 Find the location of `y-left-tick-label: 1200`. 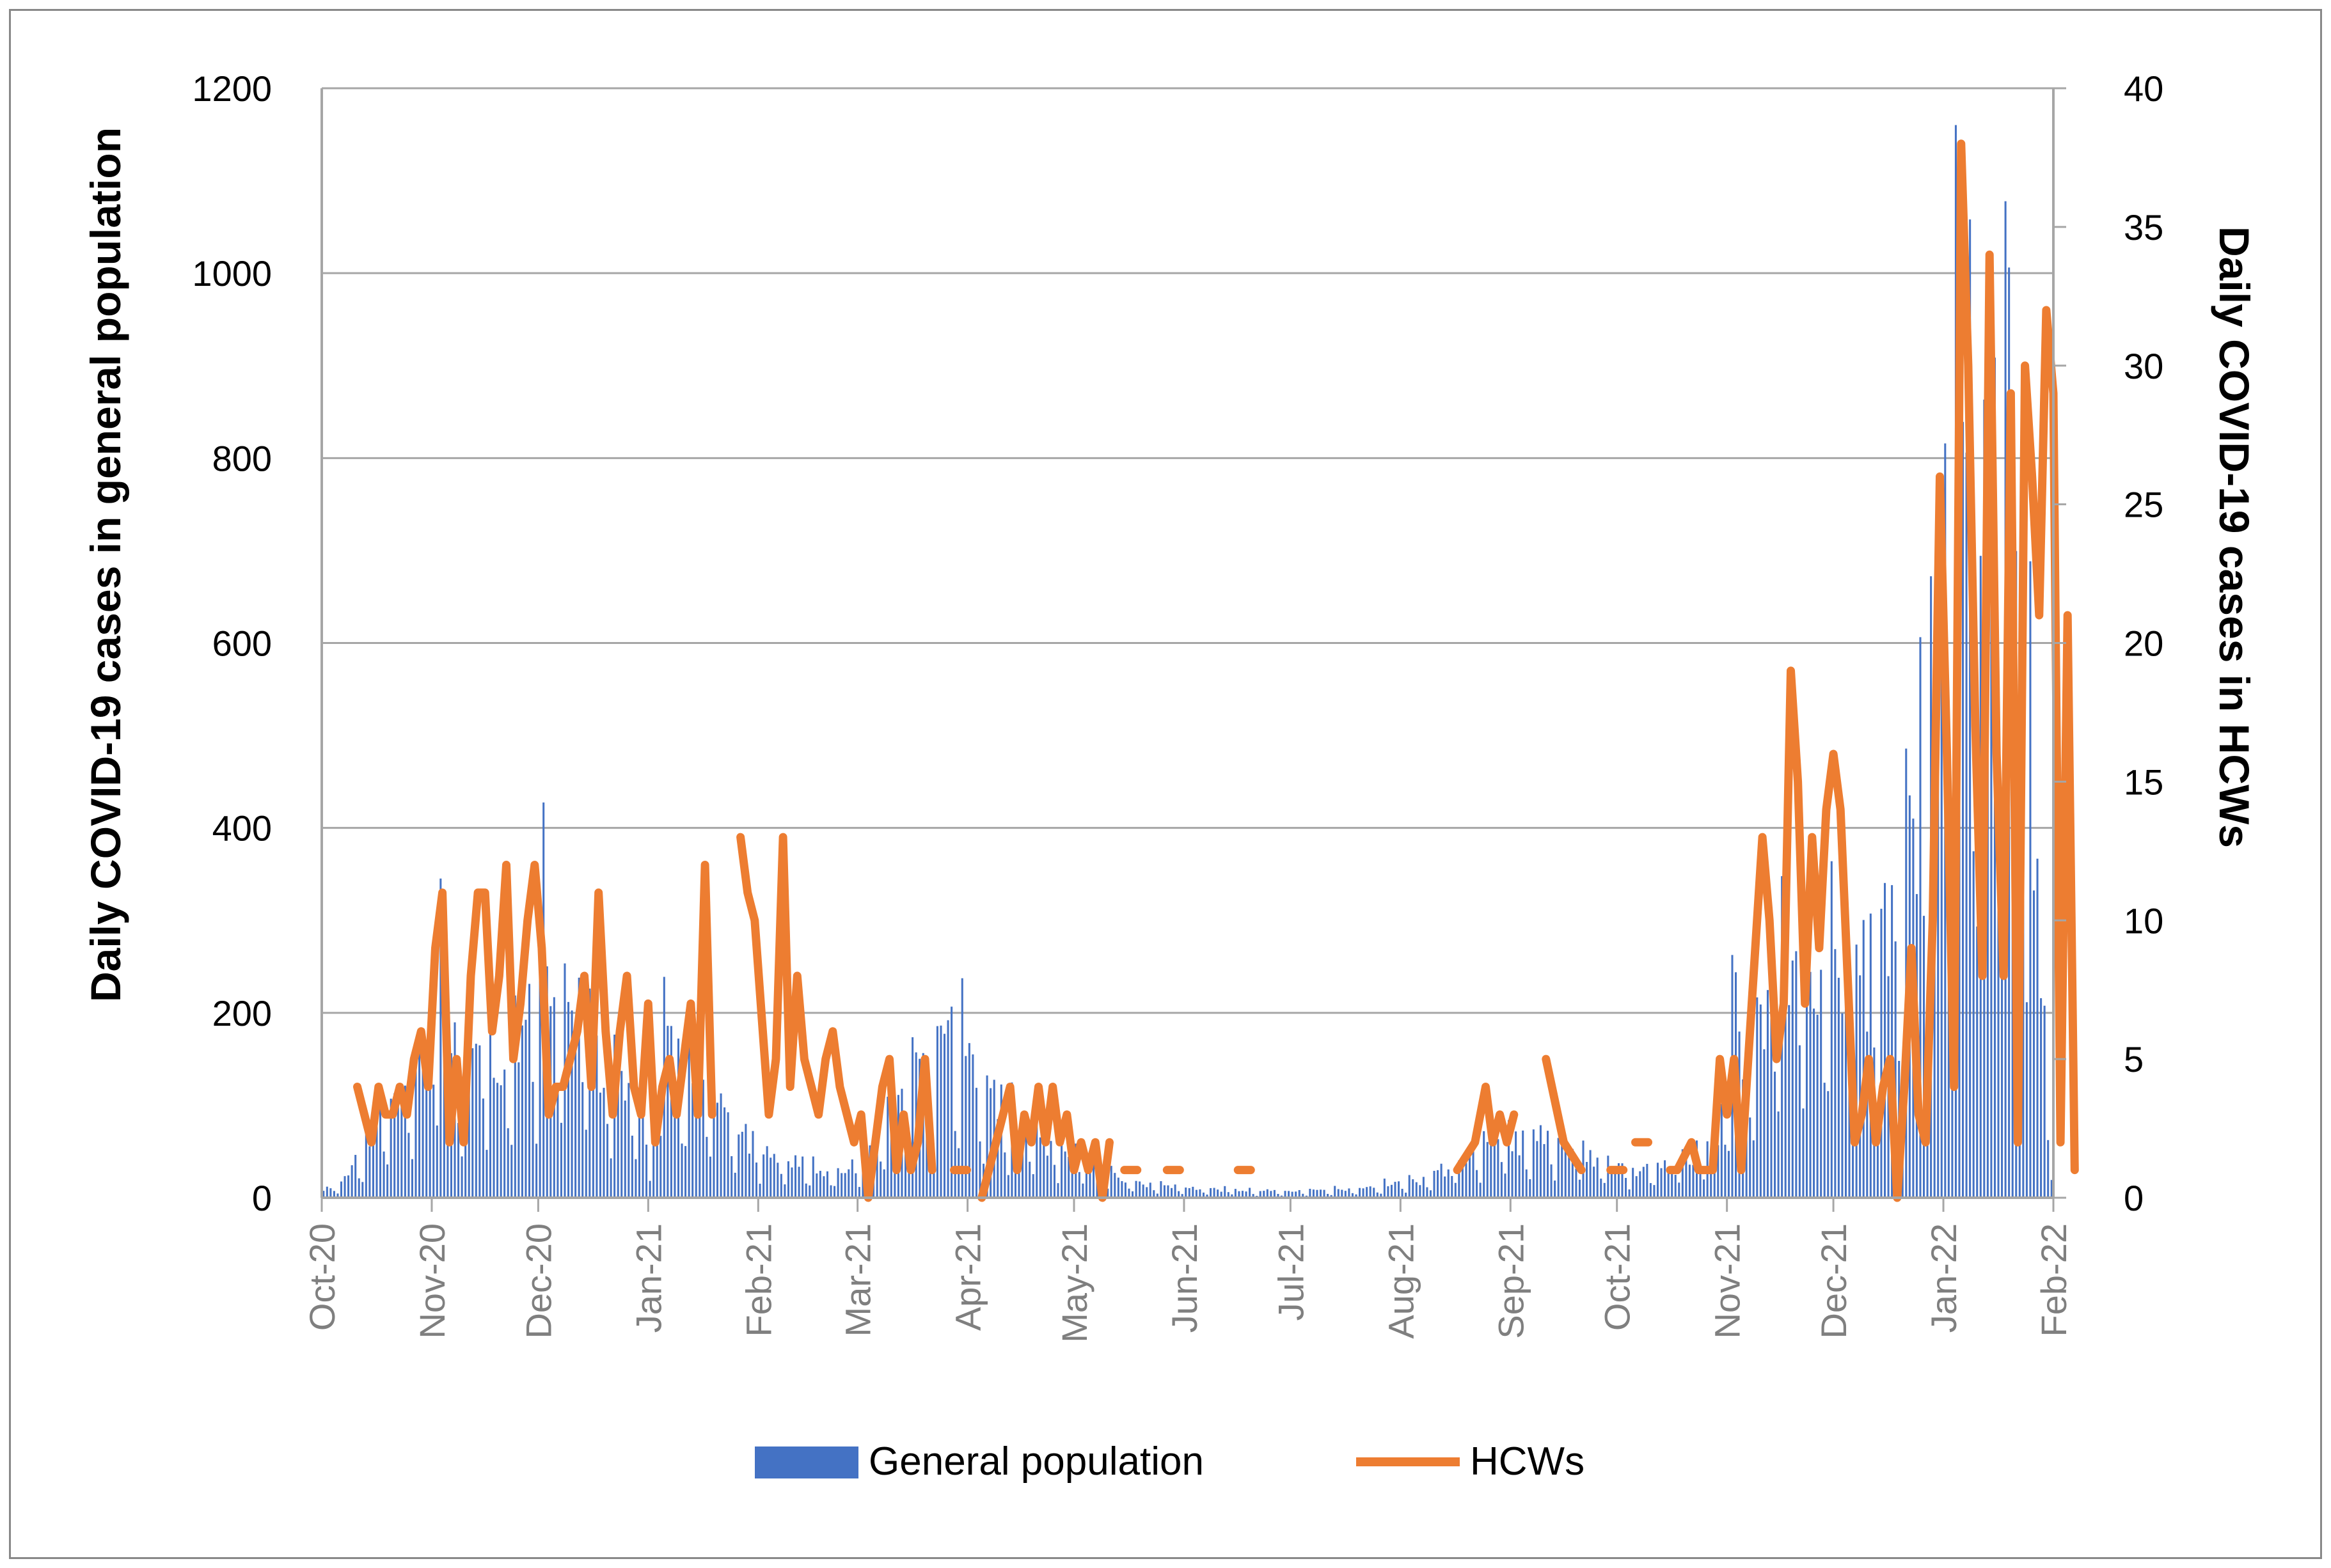

y-left-tick-label: 1200 is located at coordinates (232, 88).